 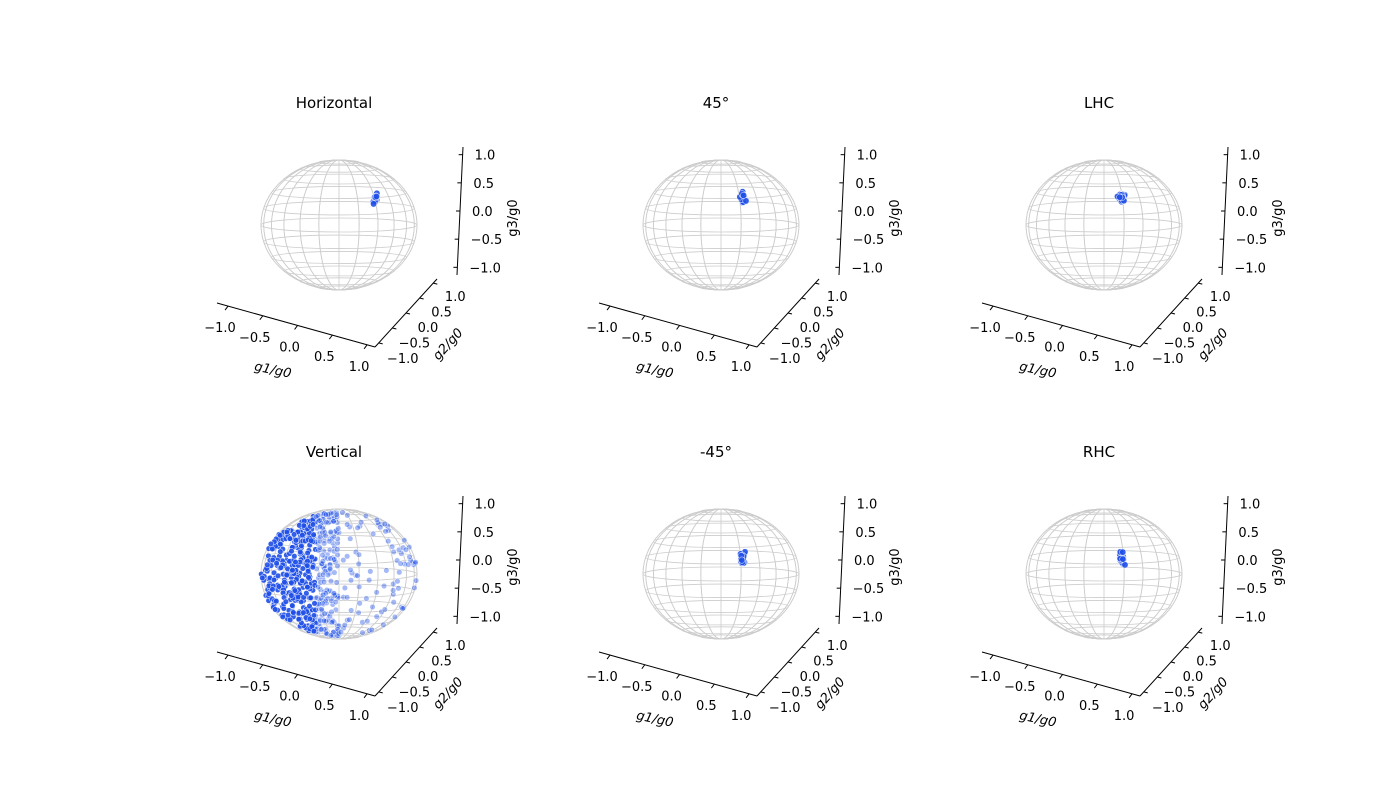 What do you see at coordinates (1250, 156) in the screenshot?
I see `z-tick-label: 1.0` at bounding box center [1250, 156].